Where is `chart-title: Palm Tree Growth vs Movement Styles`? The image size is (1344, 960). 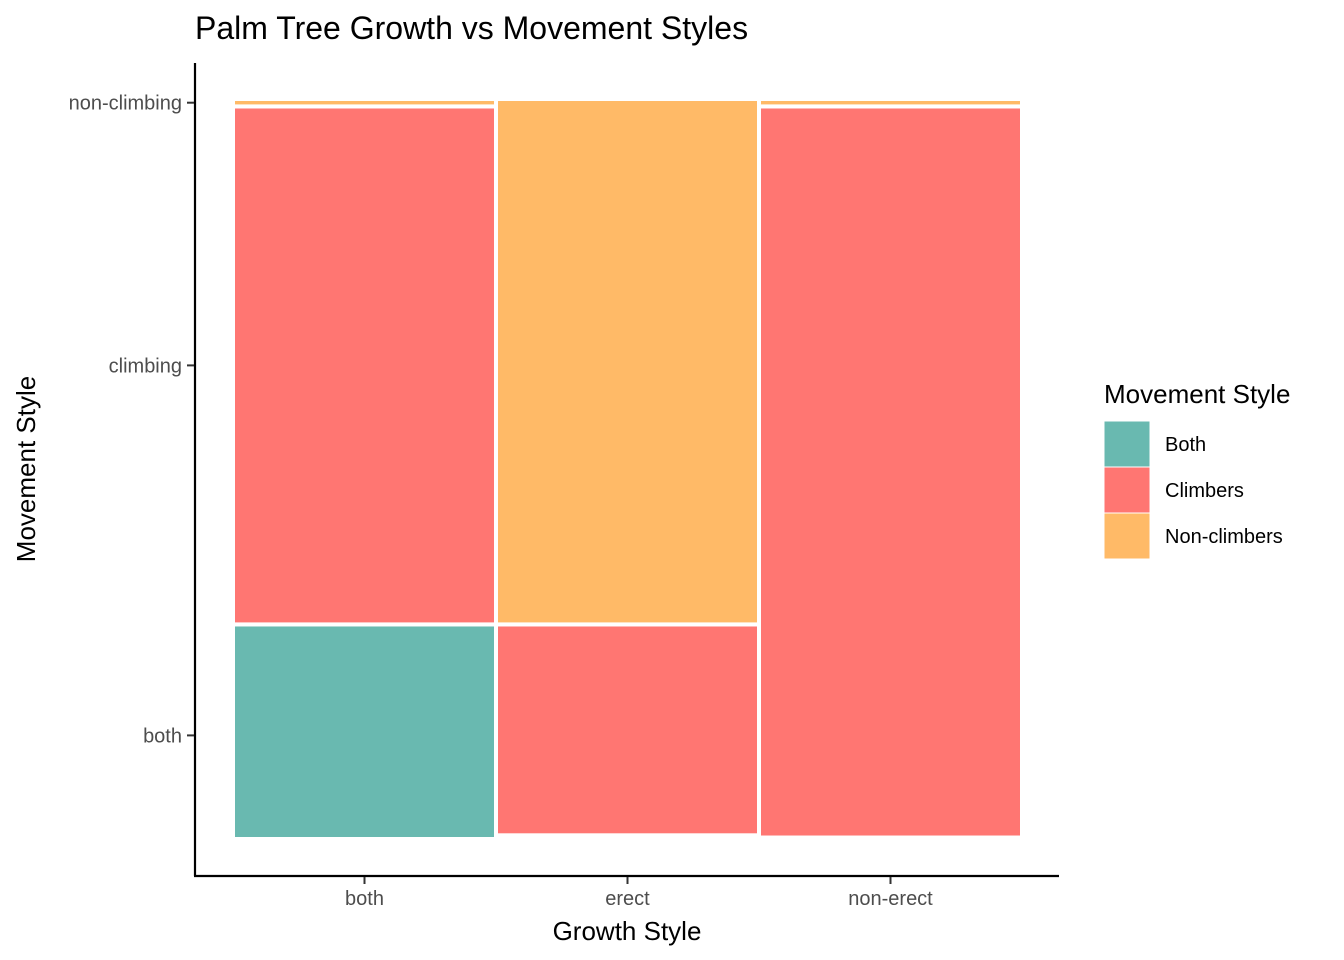
chart-title: Palm Tree Growth vs Movement Styles is located at coordinates (471, 28).